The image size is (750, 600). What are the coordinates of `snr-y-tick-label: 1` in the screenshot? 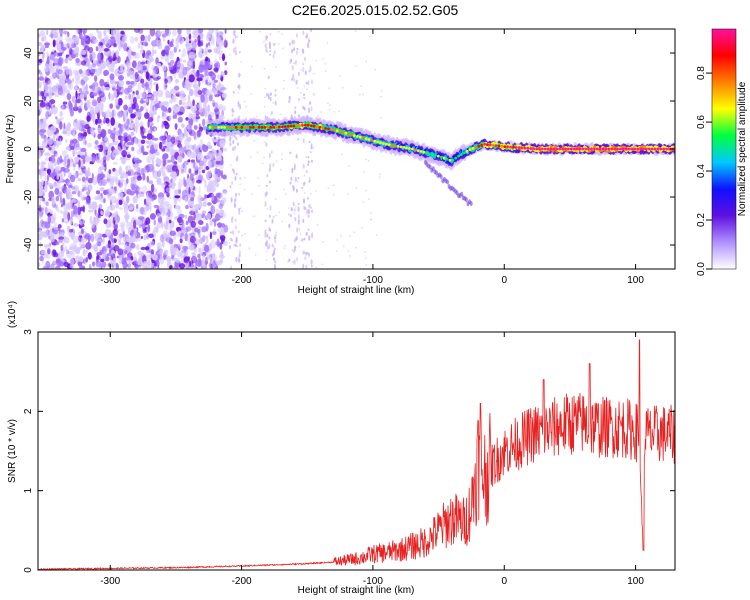 It's located at (28, 490).